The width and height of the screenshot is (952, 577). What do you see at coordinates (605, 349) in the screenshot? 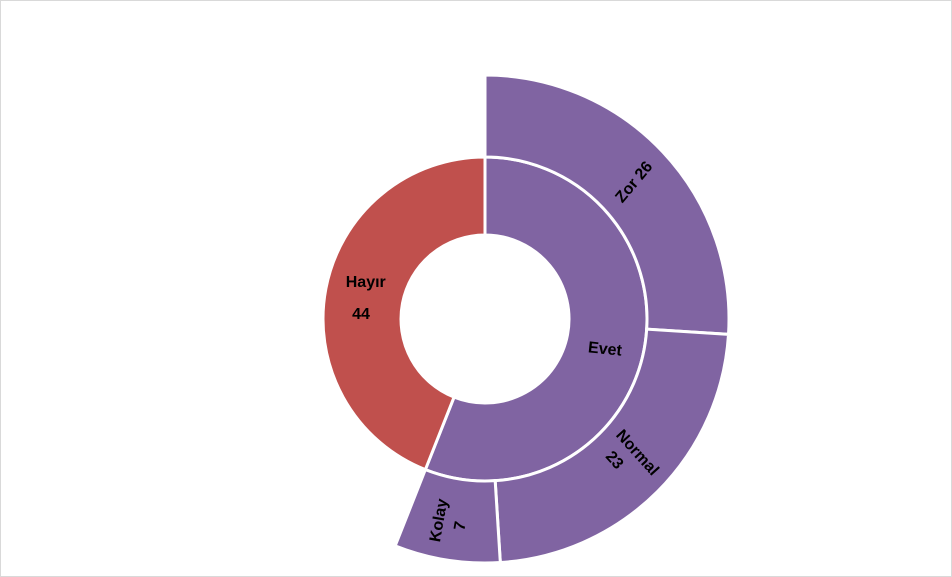
I see `label-evet: Evet` at bounding box center [605, 349].